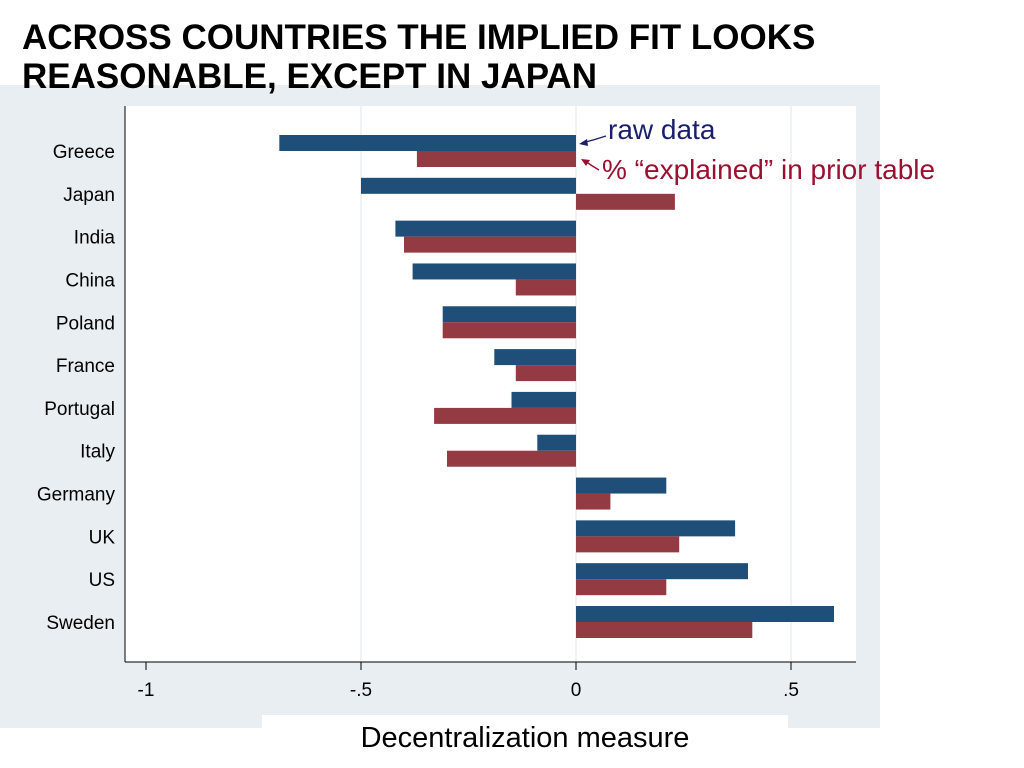 The height and width of the screenshot is (768, 1024). Describe the element at coordinates (662, 571) in the screenshot. I see `bar-raw-us` at that location.